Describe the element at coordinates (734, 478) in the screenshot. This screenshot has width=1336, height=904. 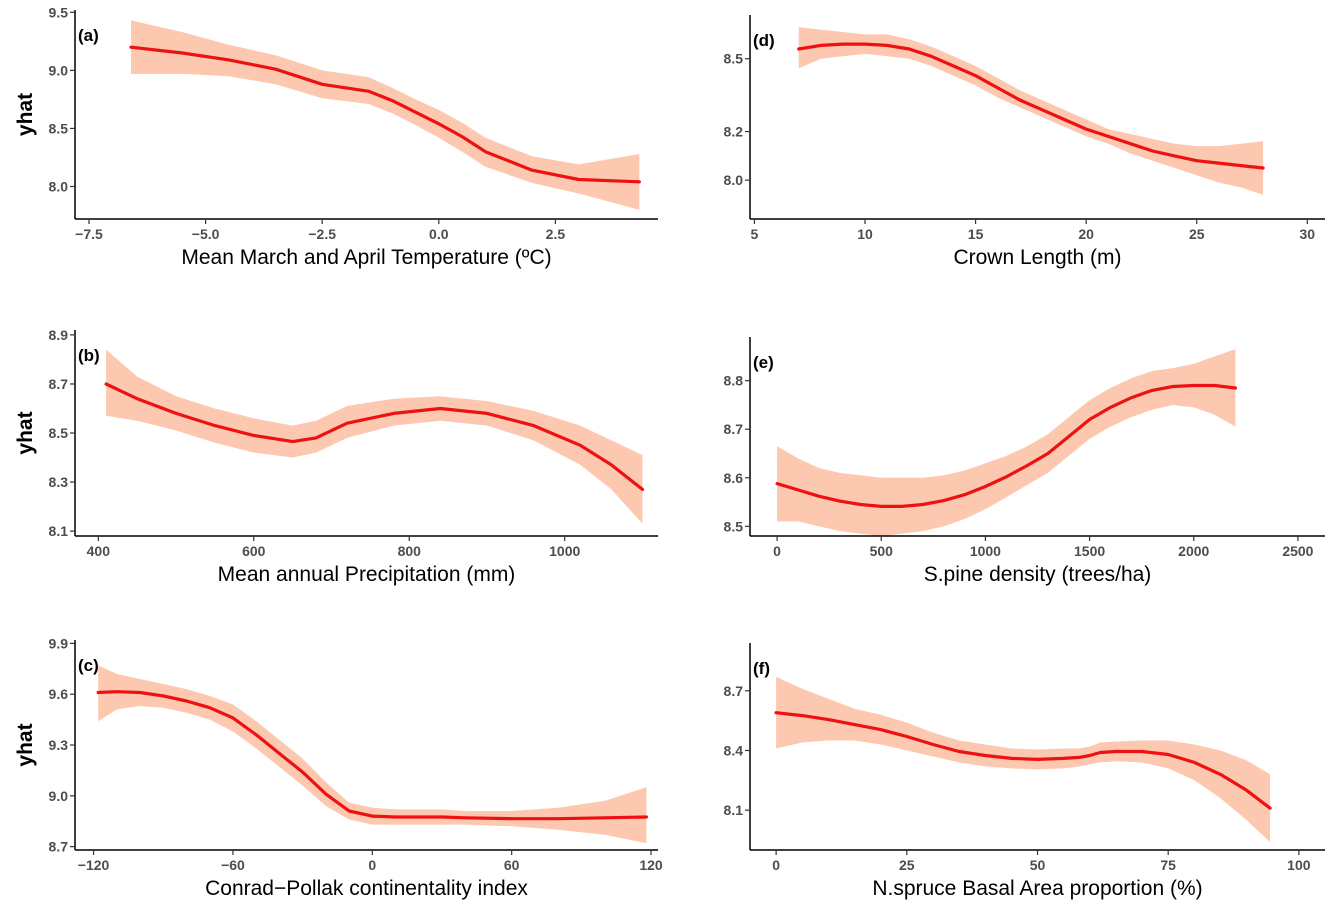
I see `y-tick-label: 8.6` at that location.